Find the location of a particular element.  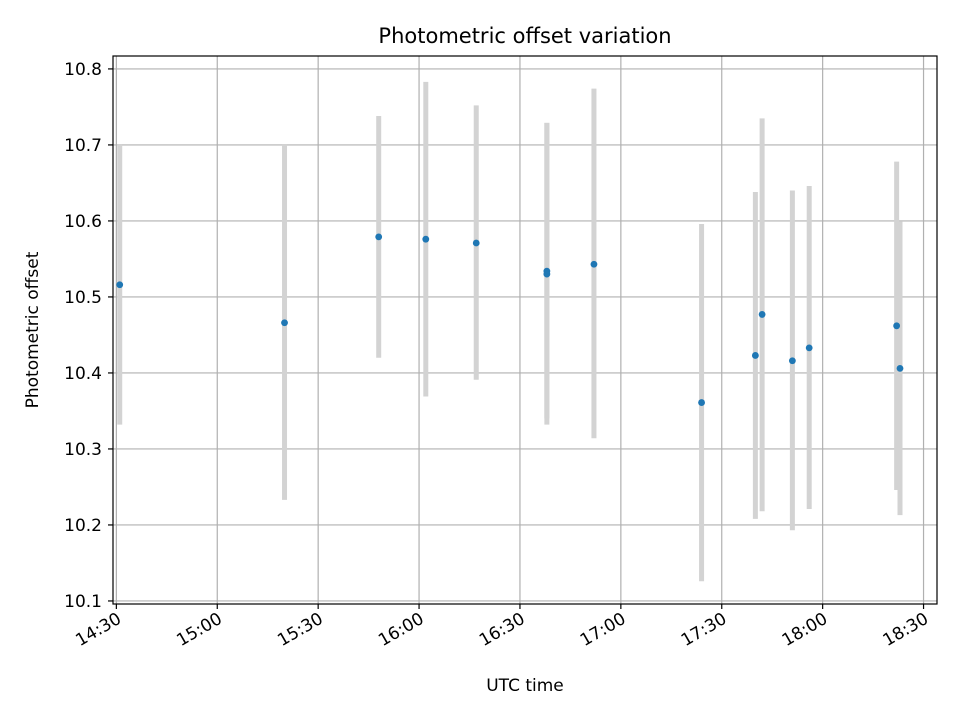

y-tick-label: 10.5 is located at coordinates (83, 298).